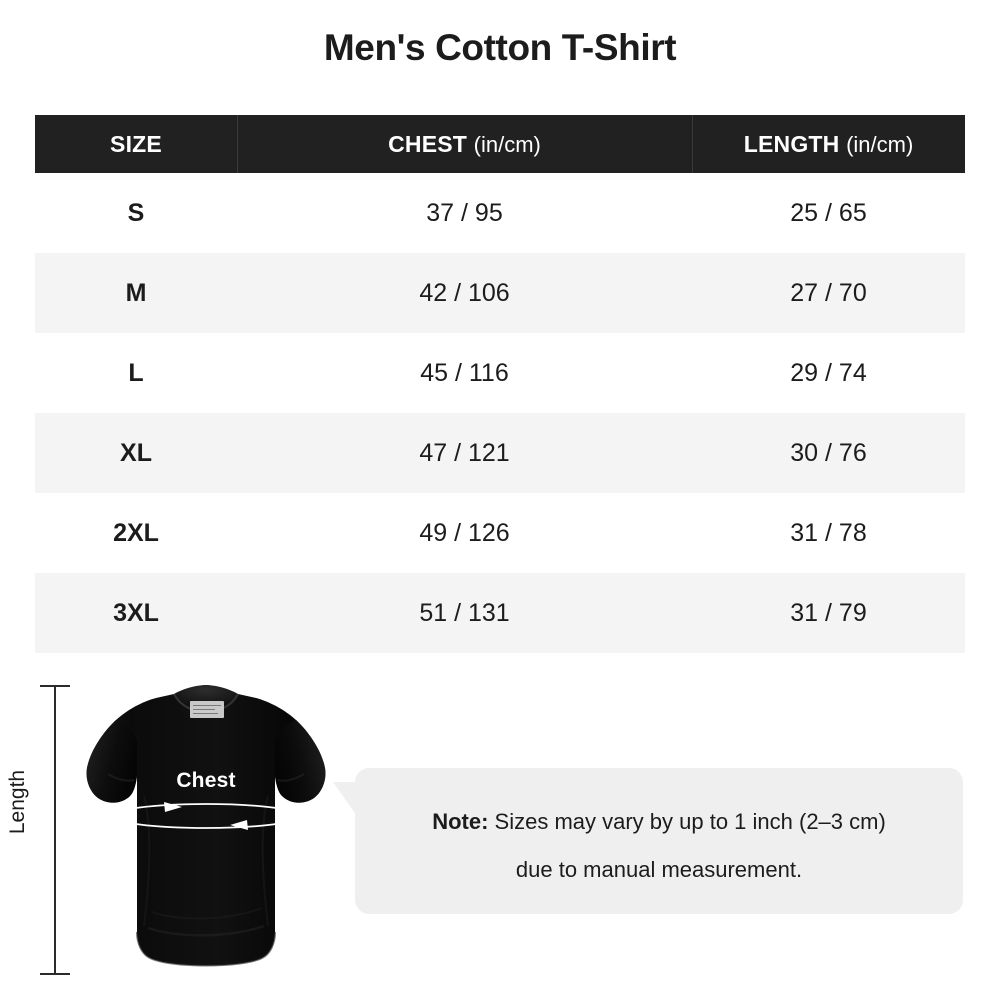  What do you see at coordinates (173, 807) in the screenshot?
I see `chest-arrowhead-left` at bounding box center [173, 807].